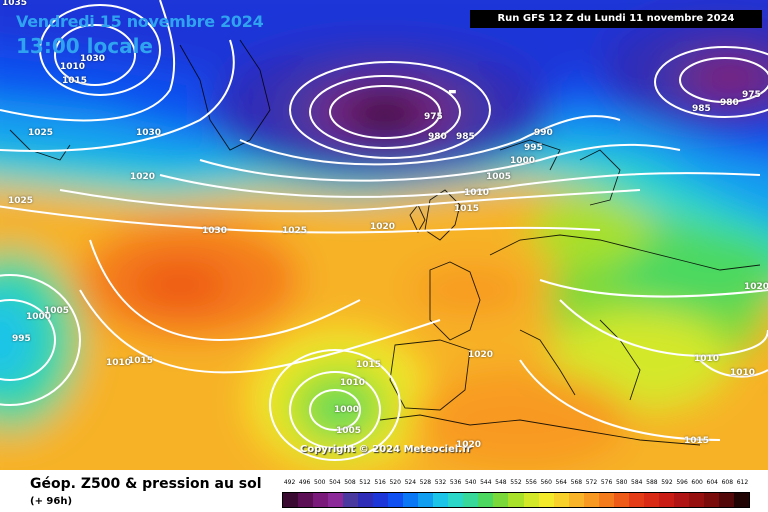  I want to click on legend-value: 544, so click(486, 482).